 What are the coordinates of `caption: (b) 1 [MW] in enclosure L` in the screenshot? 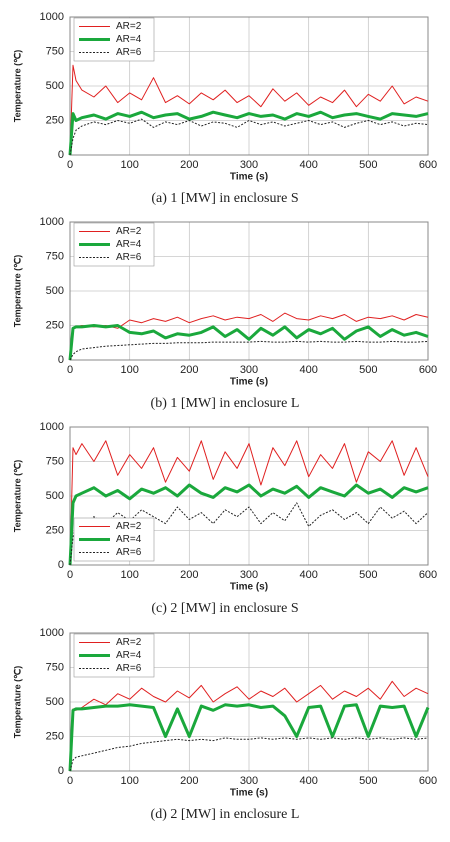 It's located at (225, 403).